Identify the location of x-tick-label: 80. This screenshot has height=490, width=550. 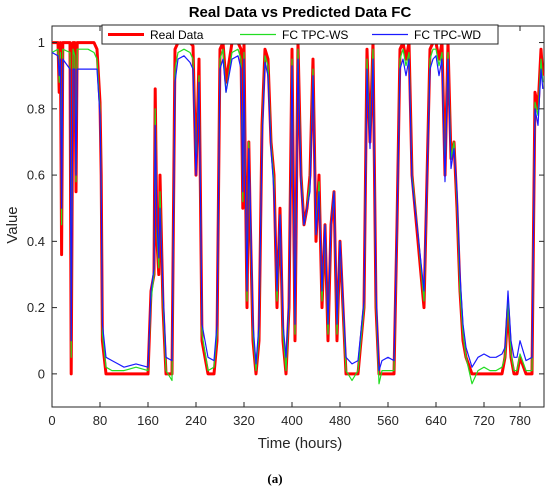
(100, 420).